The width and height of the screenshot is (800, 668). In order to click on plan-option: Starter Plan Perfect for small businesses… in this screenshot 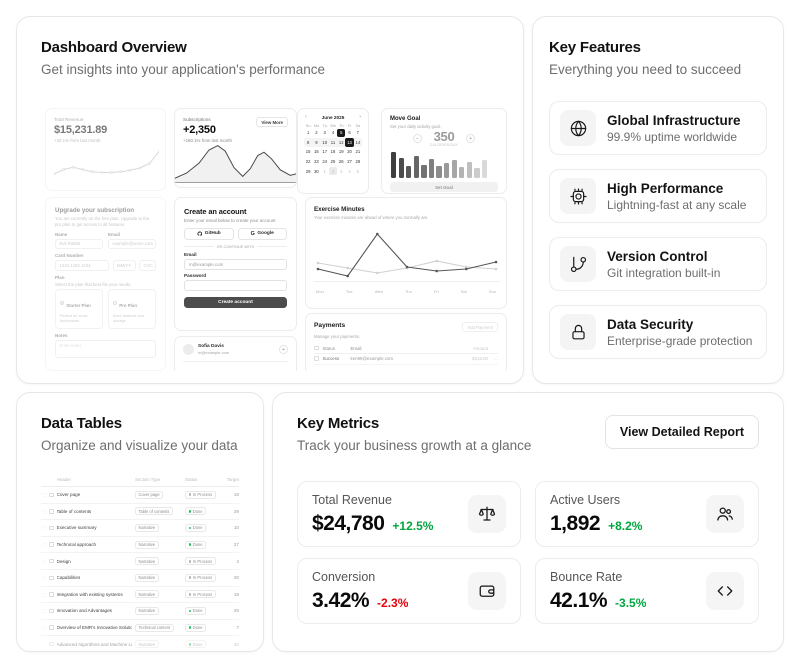, I will do `click(79, 309)`.